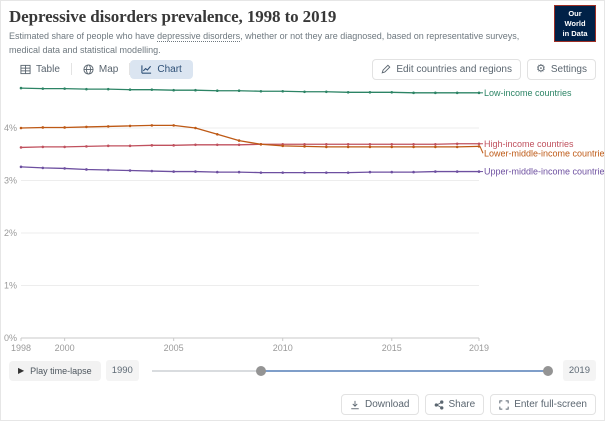 This screenshot has height=421, width=605. Describe the element at coordinates (250, 136) in the screenshot. I see `series-line-lower-middle-income-countries` at that location.